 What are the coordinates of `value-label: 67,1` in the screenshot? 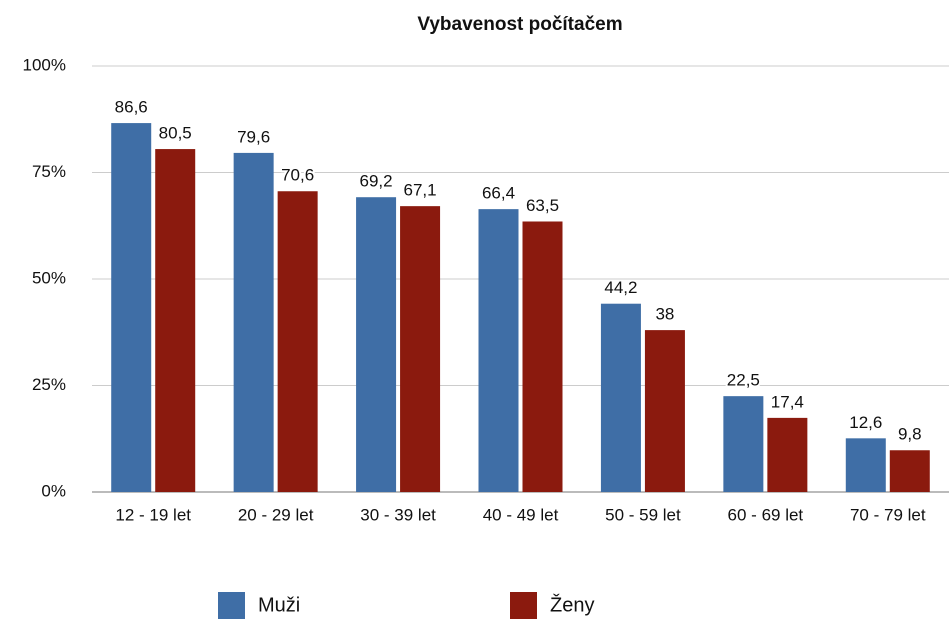 It's located at (420, 190).